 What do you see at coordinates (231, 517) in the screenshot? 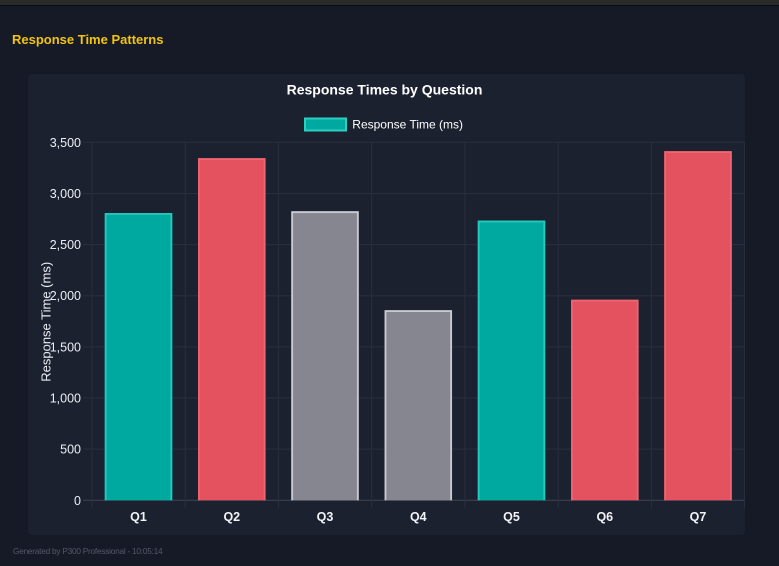
I see `svg-text: Q2` at bounding box center [231, 517].